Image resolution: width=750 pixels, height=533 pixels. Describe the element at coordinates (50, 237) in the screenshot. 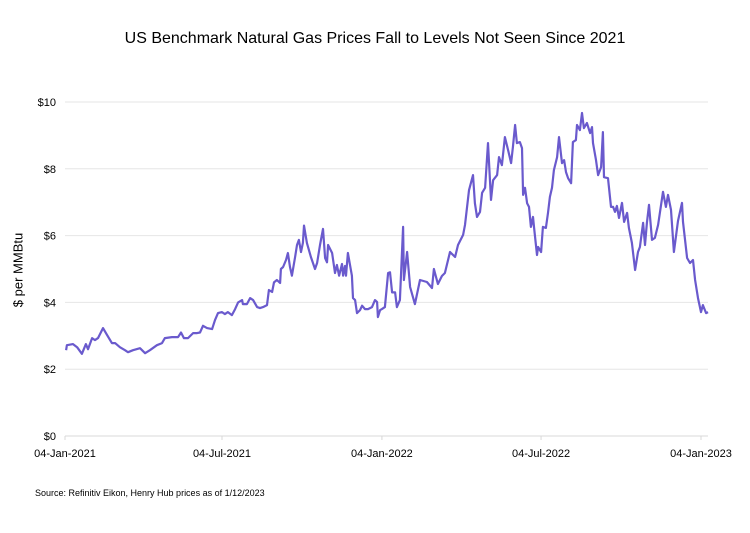

I see `y-tick-label: $6` at that location.